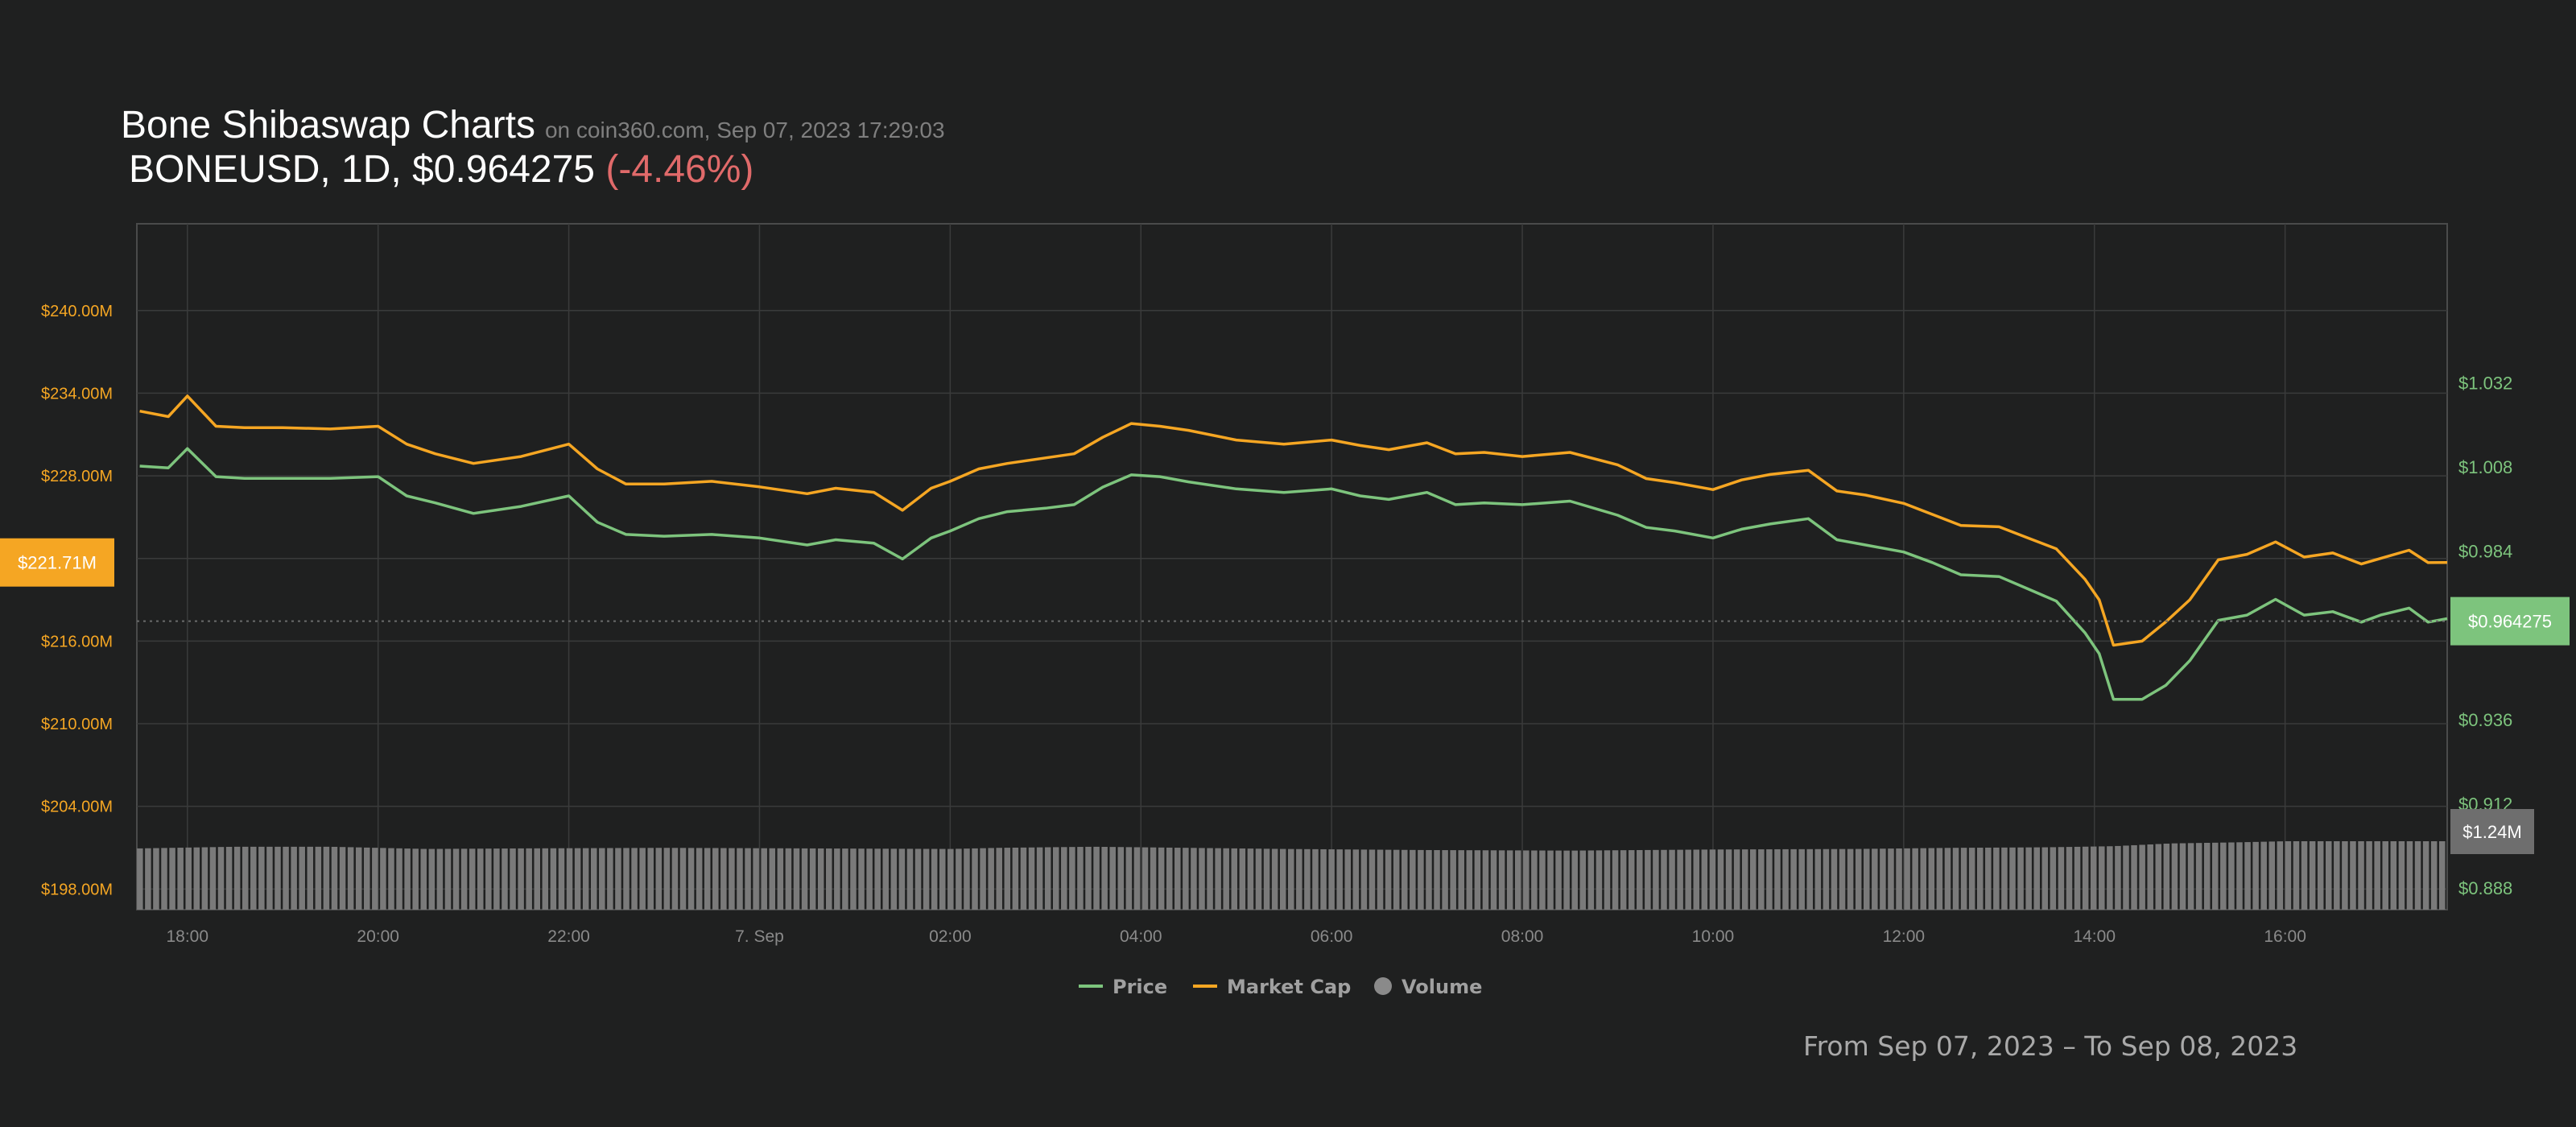 Image resolution: width=2576 pixels, height=1127 pixels. I want to click on legend-volume-swatch, so click(1383, 986).